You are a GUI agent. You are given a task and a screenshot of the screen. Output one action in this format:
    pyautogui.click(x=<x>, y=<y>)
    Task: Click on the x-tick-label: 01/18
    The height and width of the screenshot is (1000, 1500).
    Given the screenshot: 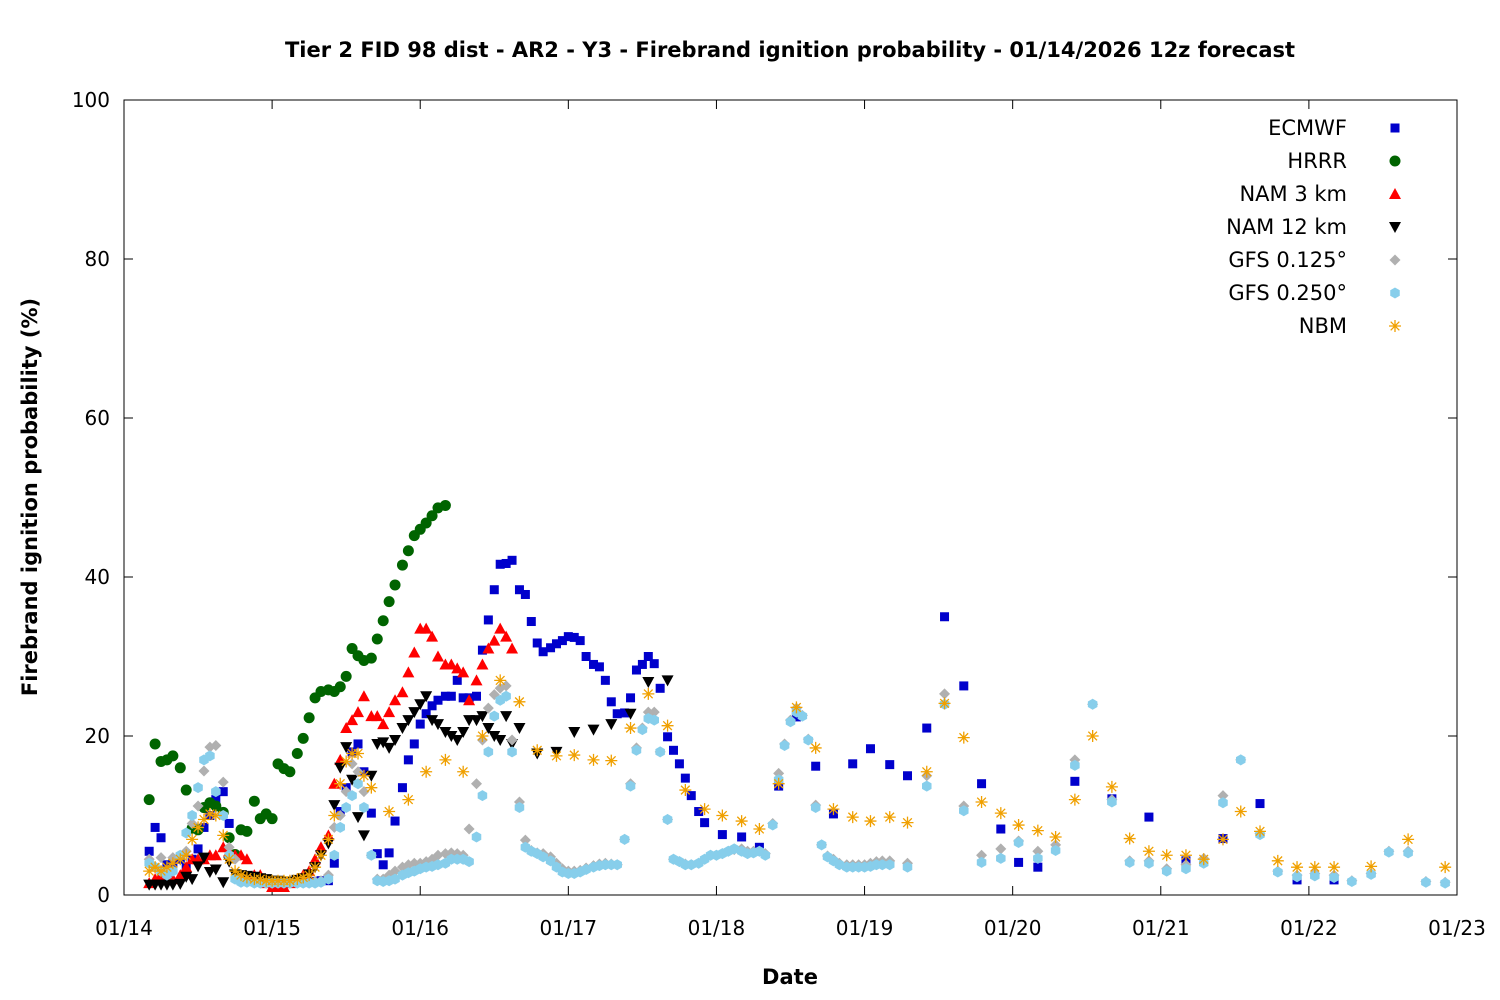 What is the action you would take?
    pyautogui.click(x=717, y=928)
    